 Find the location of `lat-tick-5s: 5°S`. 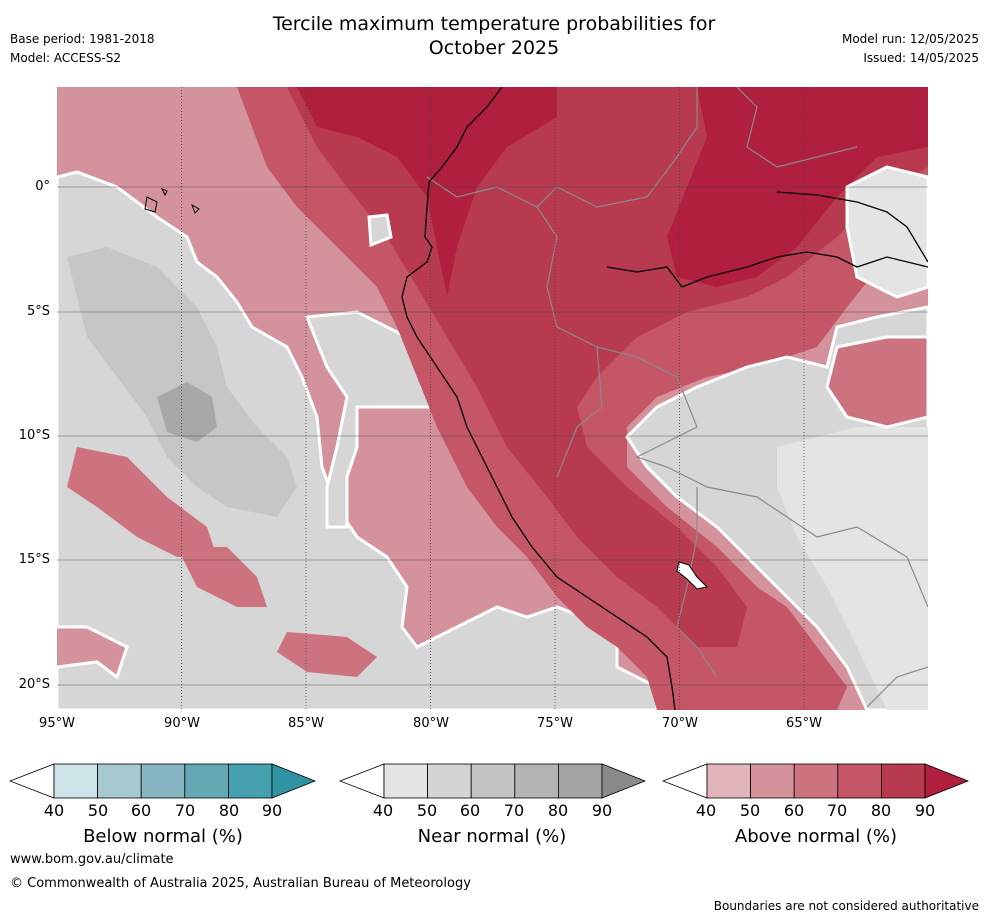

lat-tick-5s: 5°S is located at coordinates (38, 311).